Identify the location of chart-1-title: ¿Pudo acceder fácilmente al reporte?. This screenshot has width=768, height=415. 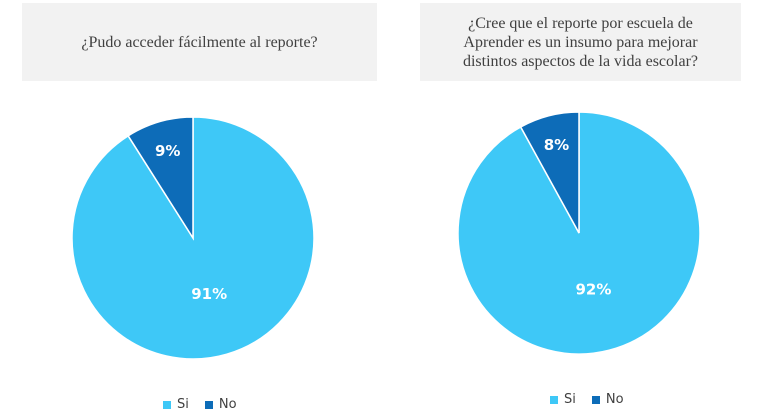
(199, 42).